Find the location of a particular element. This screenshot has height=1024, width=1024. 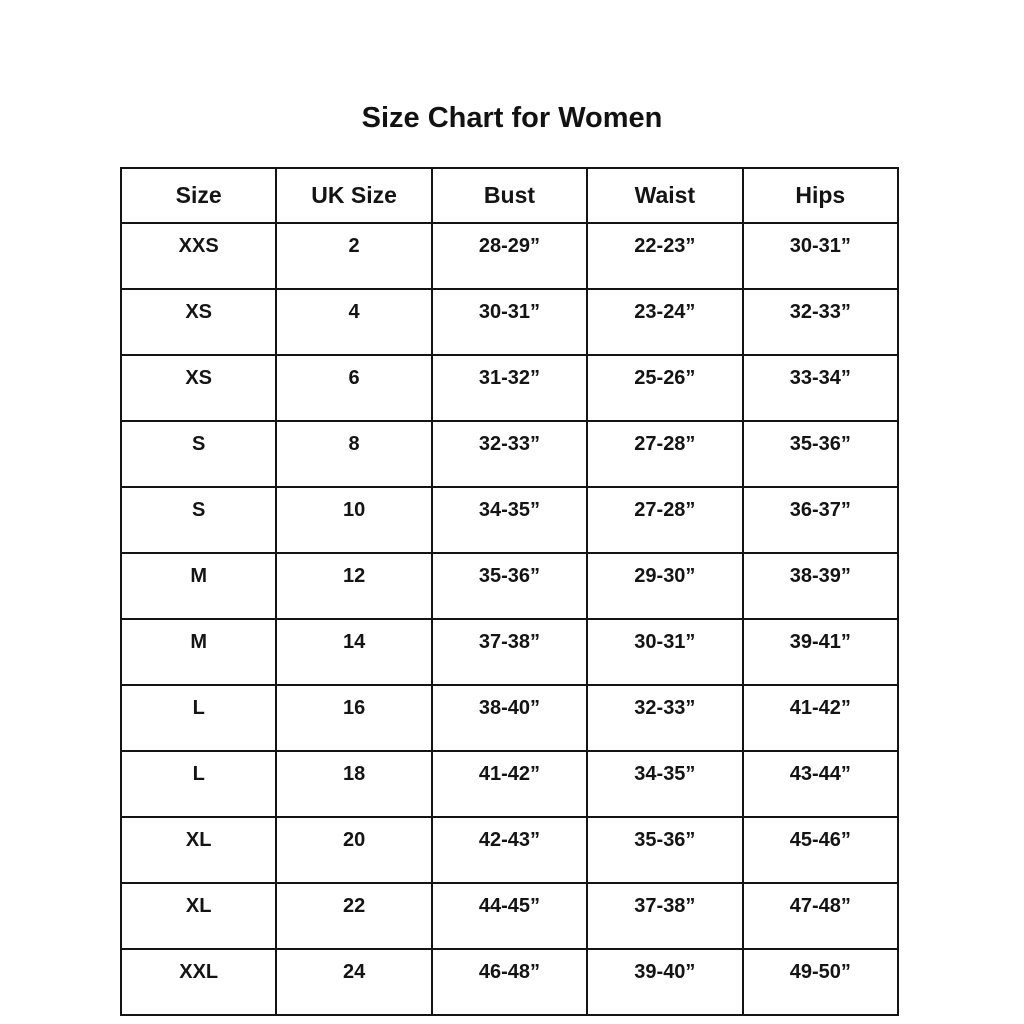

cell-size: XXL is located at coordinates (198, 982).